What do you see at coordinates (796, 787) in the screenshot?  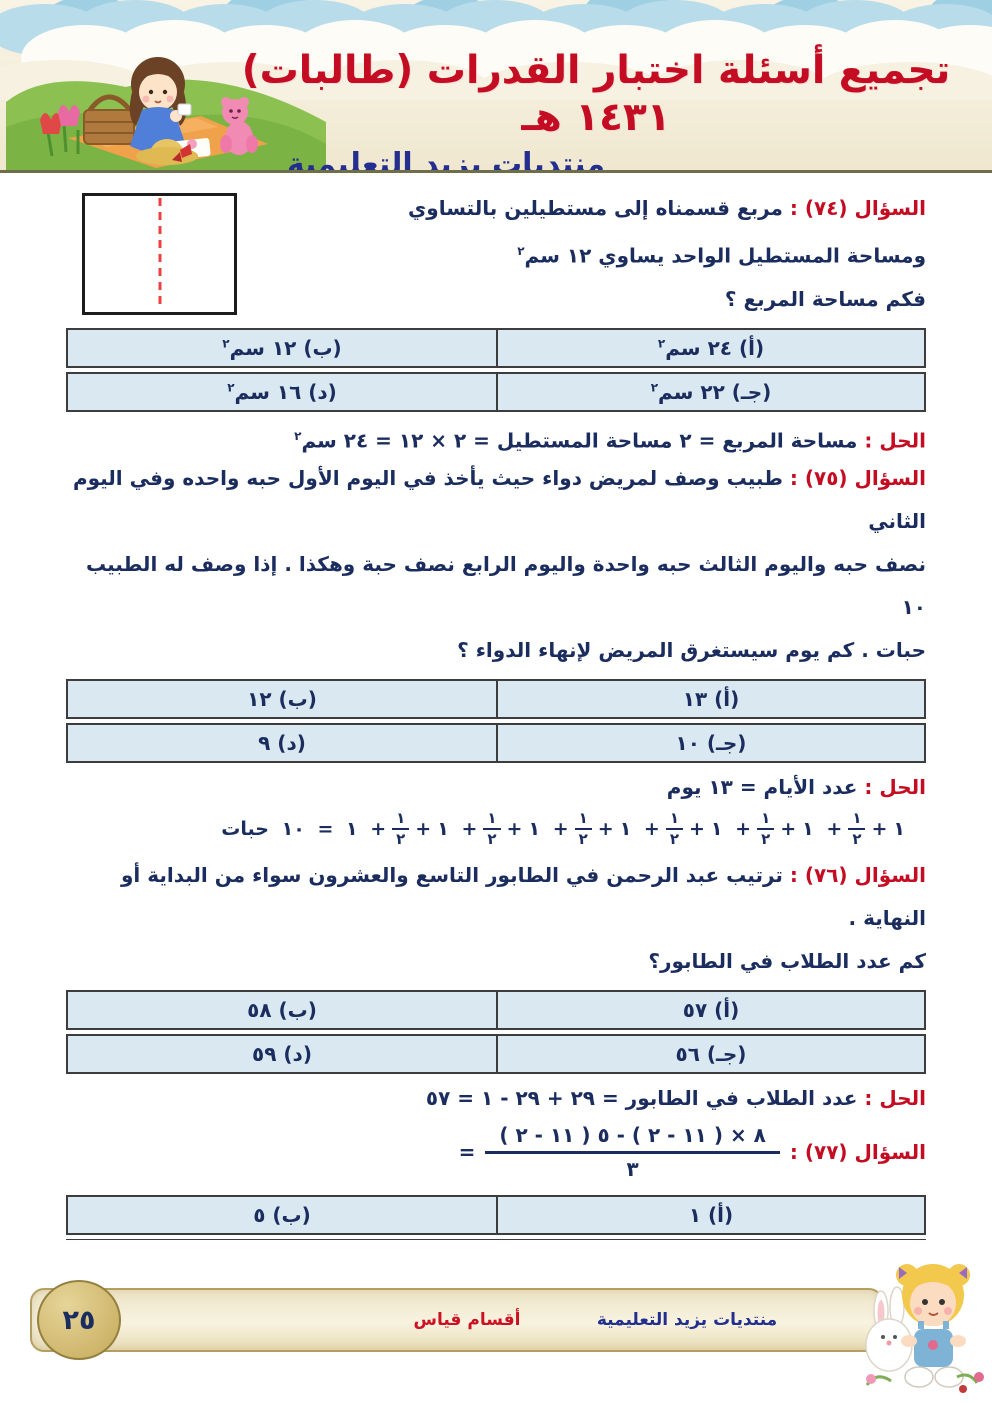 I see `solution-75: الحل : عدد الأيام = ١٣ يوم` at bounding box center [796, 787].